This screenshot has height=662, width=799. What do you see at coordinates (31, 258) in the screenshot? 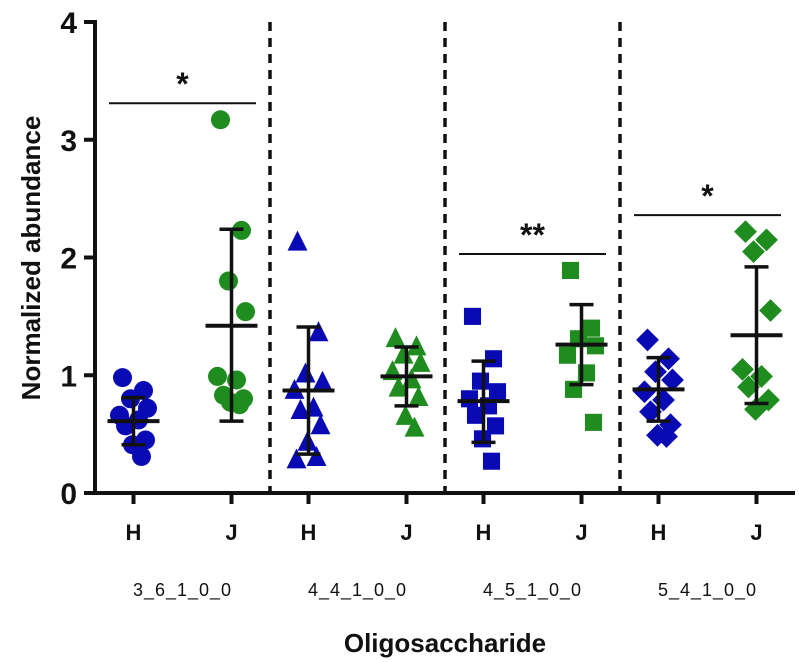
I see `y-axis-title: Normalized abundance` at bounding box center [31, 258].